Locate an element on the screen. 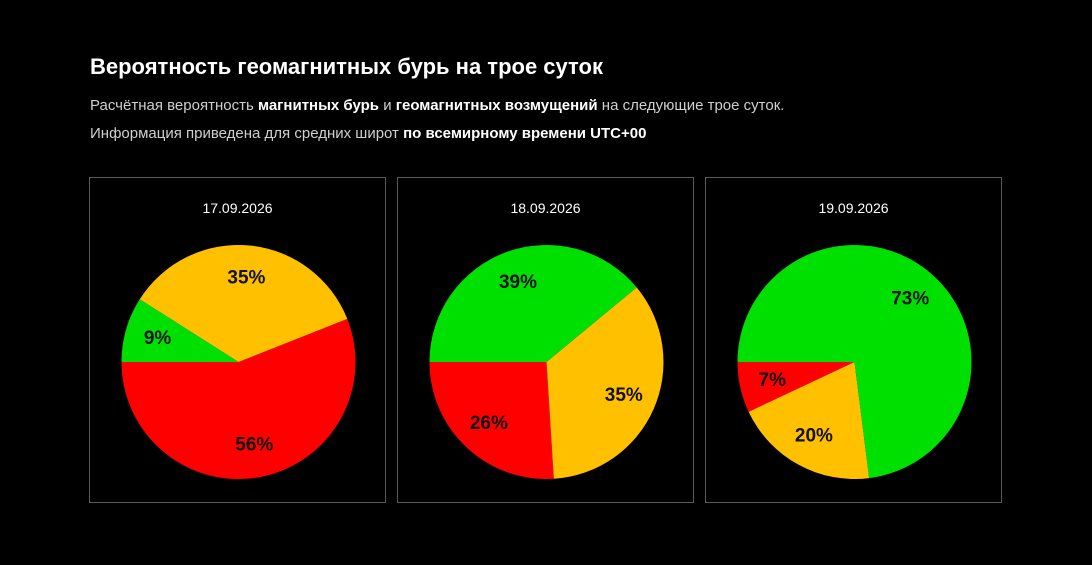 The image size is (1092, 565). slice-label: 9% is located at coordinates (158, 338).